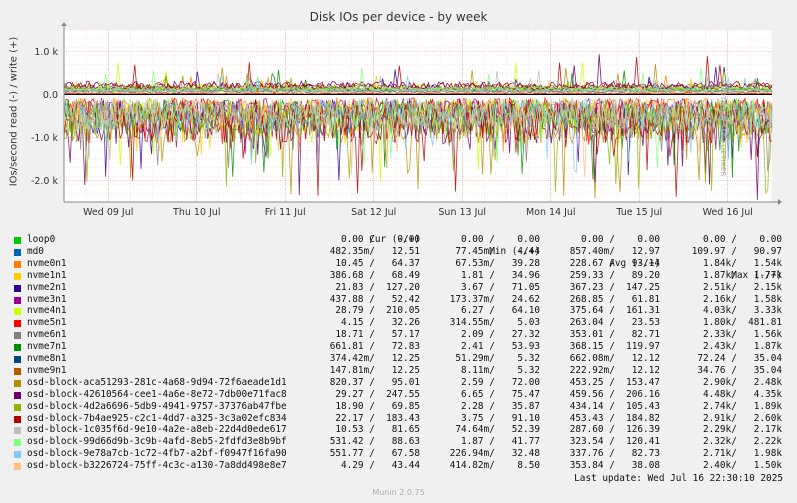 The height and width of the screenshot is (503, 797). I want to click on series-write-osd-block-9e78a7cb-1c72-4fb7-a2bf-f0947f16fa90, so click(418, 84).